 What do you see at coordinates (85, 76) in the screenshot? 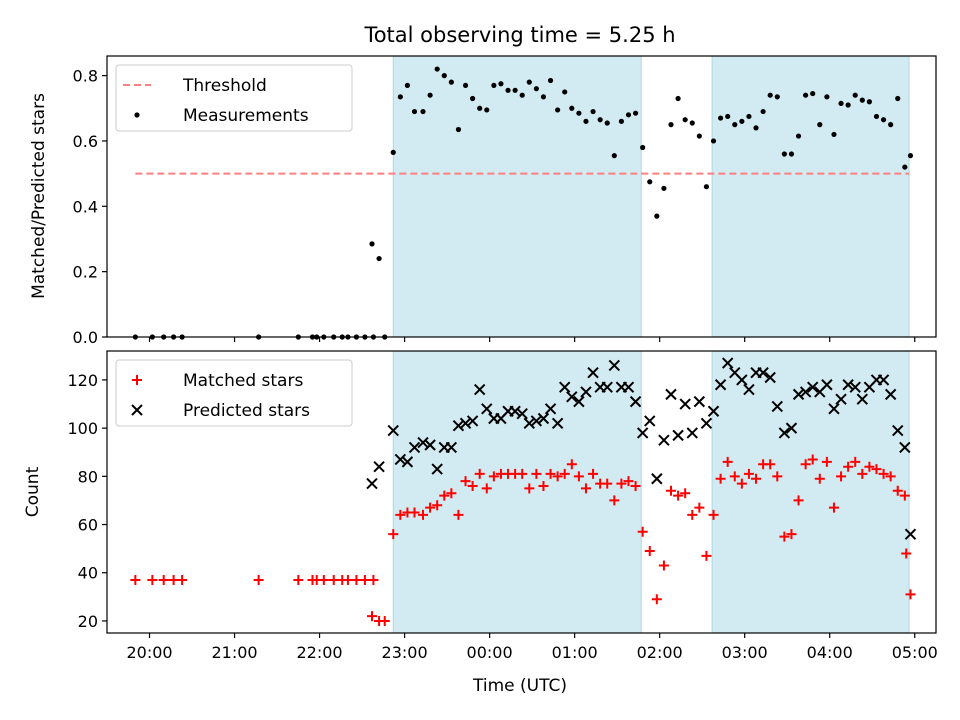
I see `y-tick-label: 0.8` at bounding box center [85, 76].